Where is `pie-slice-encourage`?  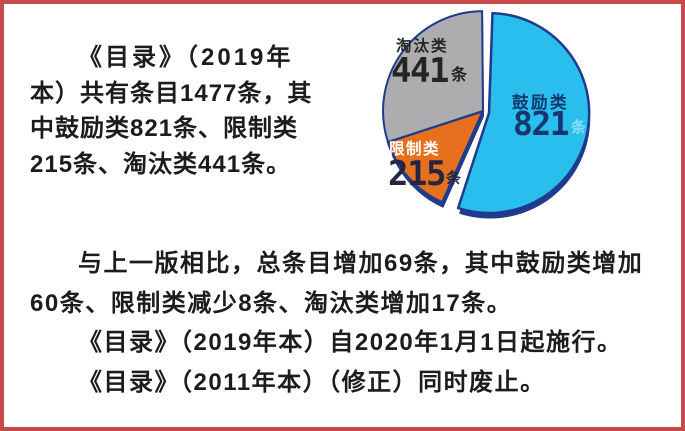
pie-slice-encourage is located at coordinates (523, 113).